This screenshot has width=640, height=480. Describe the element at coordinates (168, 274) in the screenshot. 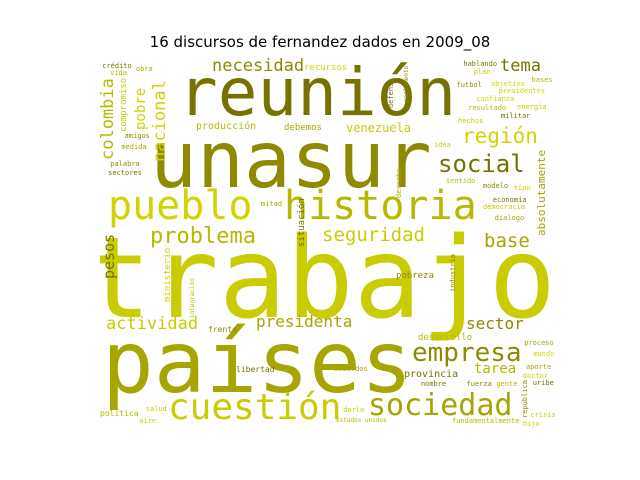

I see `cloud-word: ministerio` at that location.